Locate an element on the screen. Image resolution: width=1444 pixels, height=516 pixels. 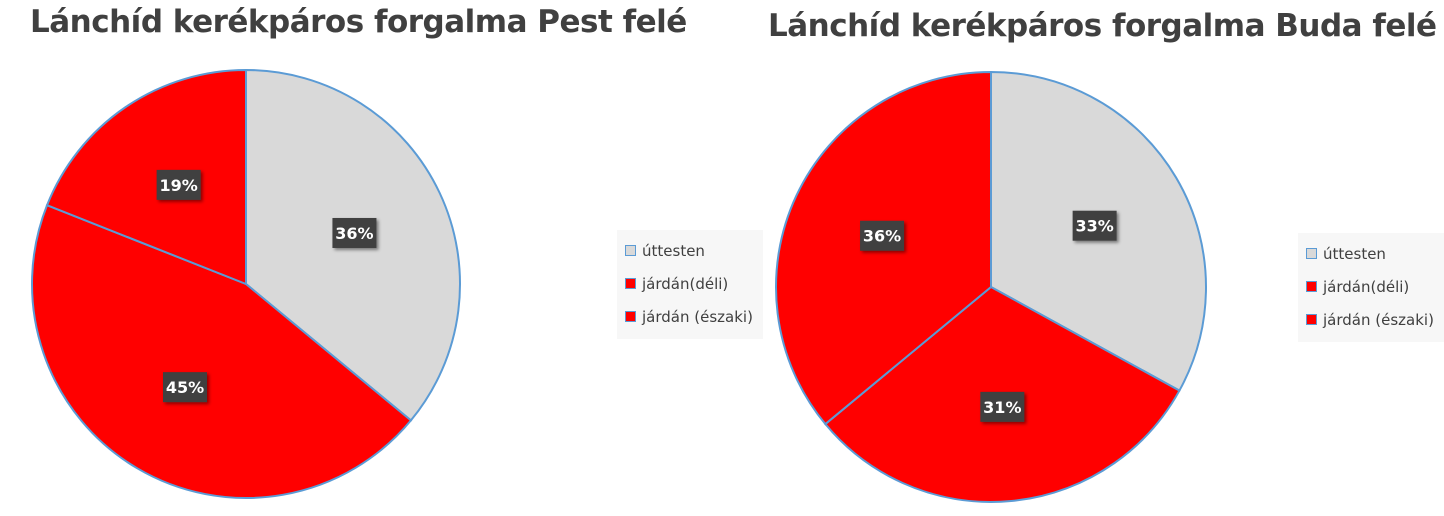
data-label-jardan-eszaki: 19% is located at coordinates (178, 184).